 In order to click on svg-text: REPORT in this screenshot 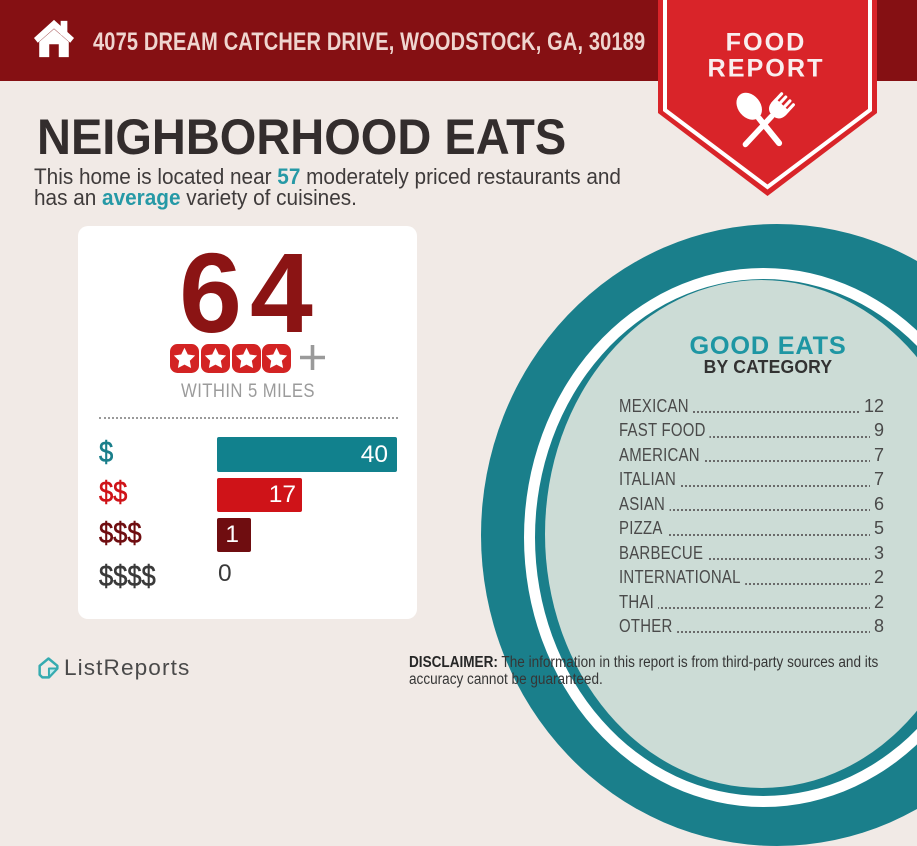, I will do `click(766, 69)`.